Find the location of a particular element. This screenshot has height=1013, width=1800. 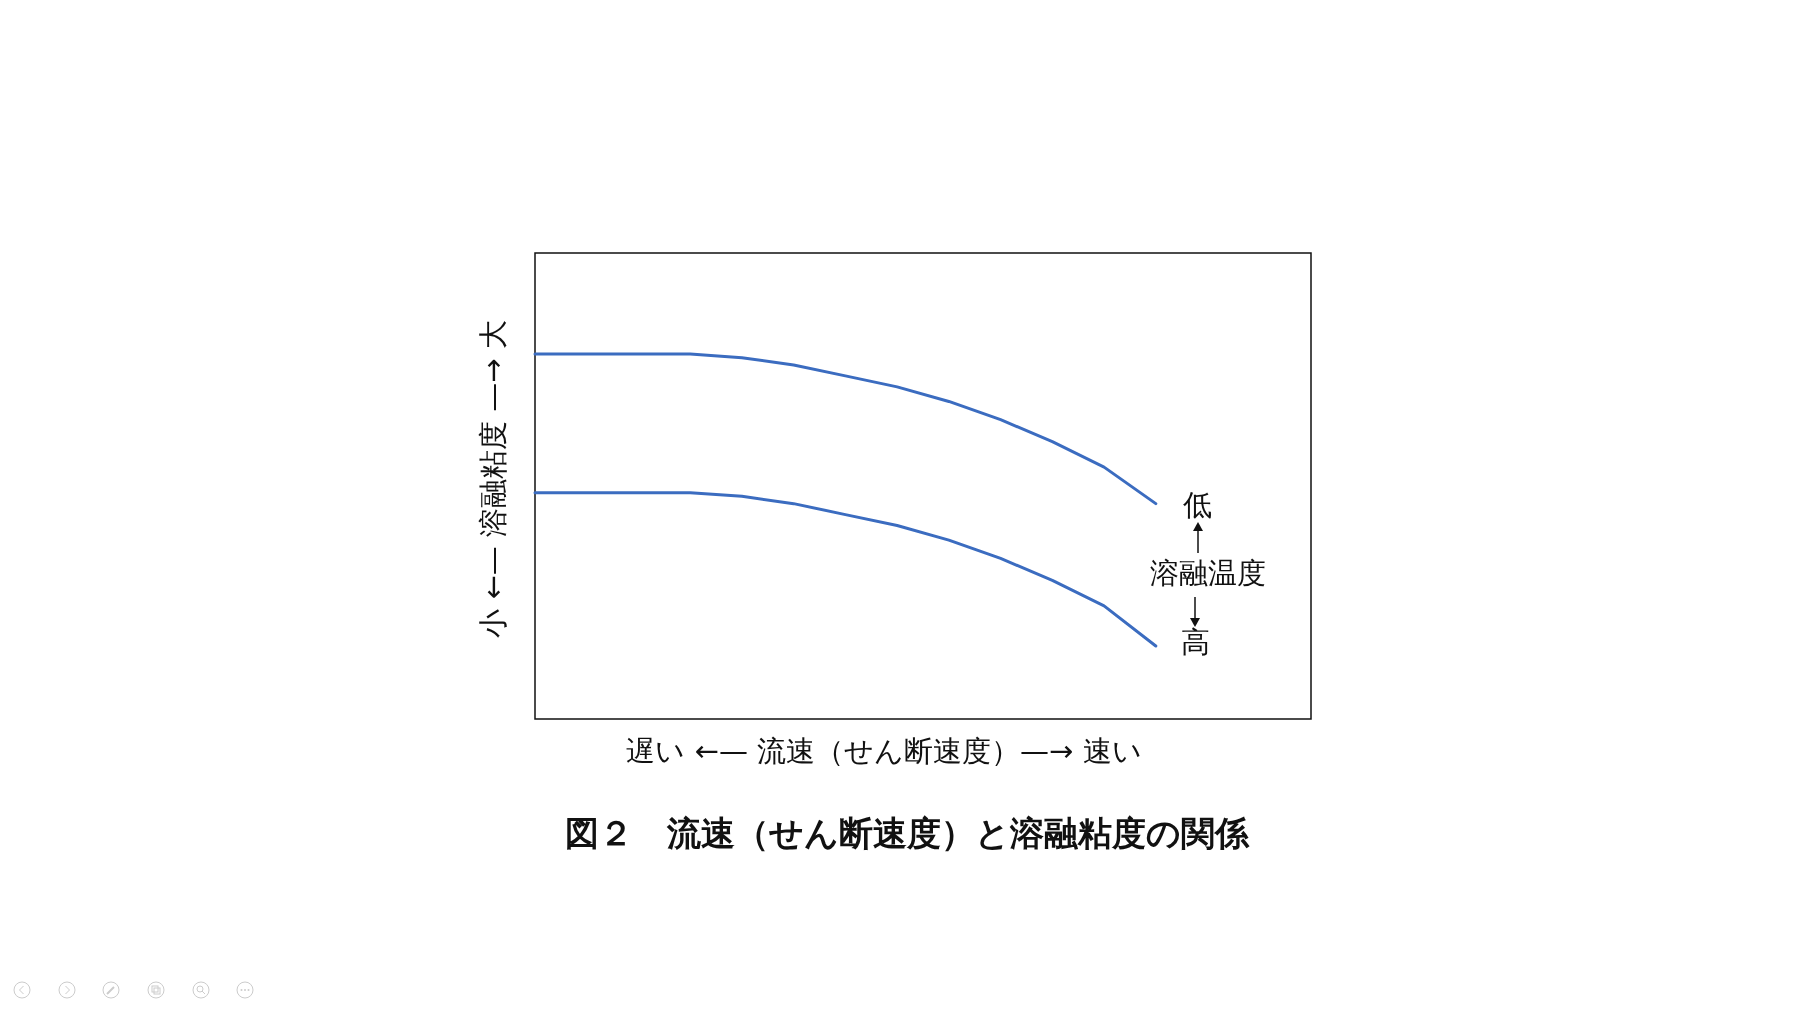

annotation: 高 is located at coordinates (1195, 642).